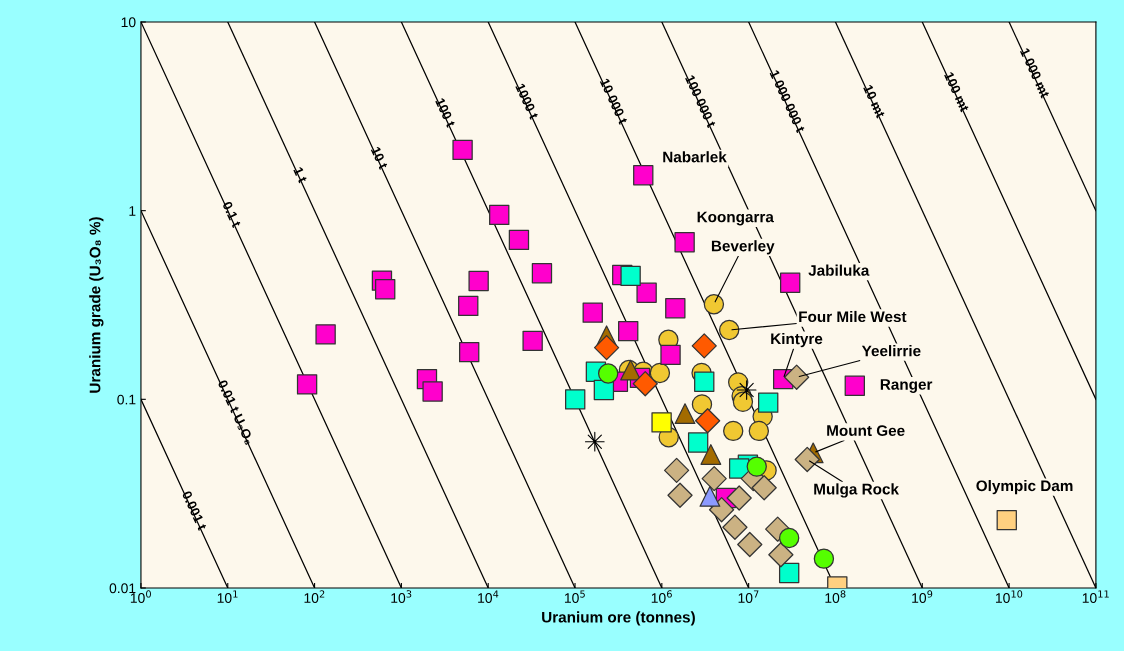  I want to click on x-tick-label: 10$^{2}$, so click(314, 596).